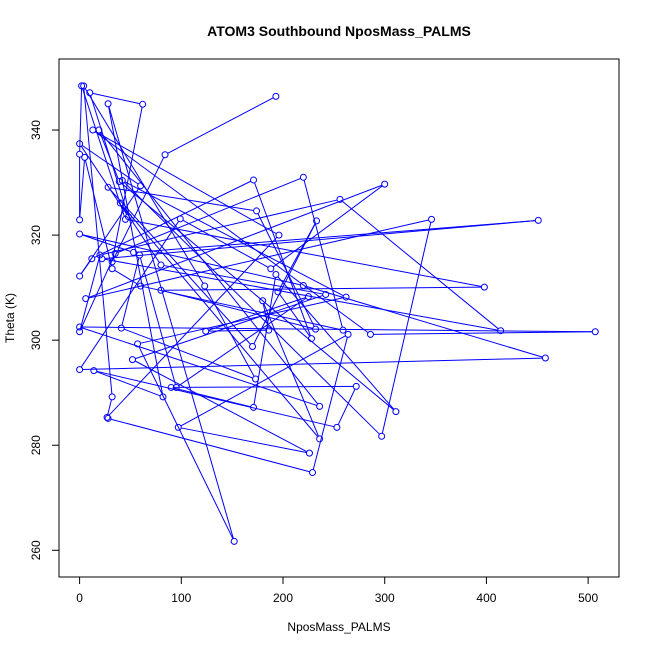 The width and height of the screenshot is (650, 650). I want to click on y-tick-label: 340, so click(36, 130).